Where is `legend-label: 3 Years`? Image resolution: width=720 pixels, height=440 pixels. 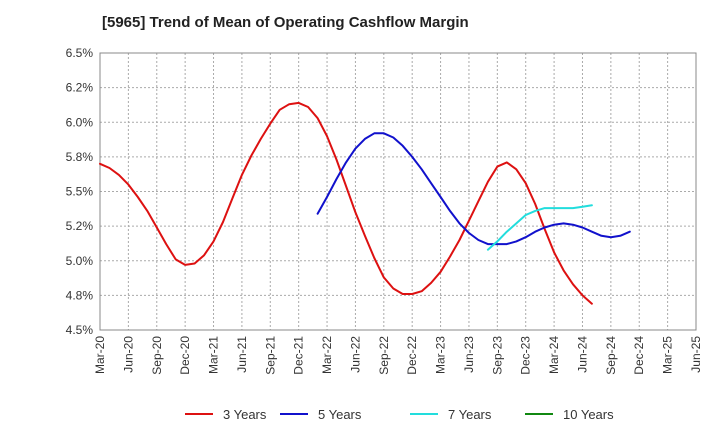 legend-label: 3 Years is located at coordinates (245, 414).